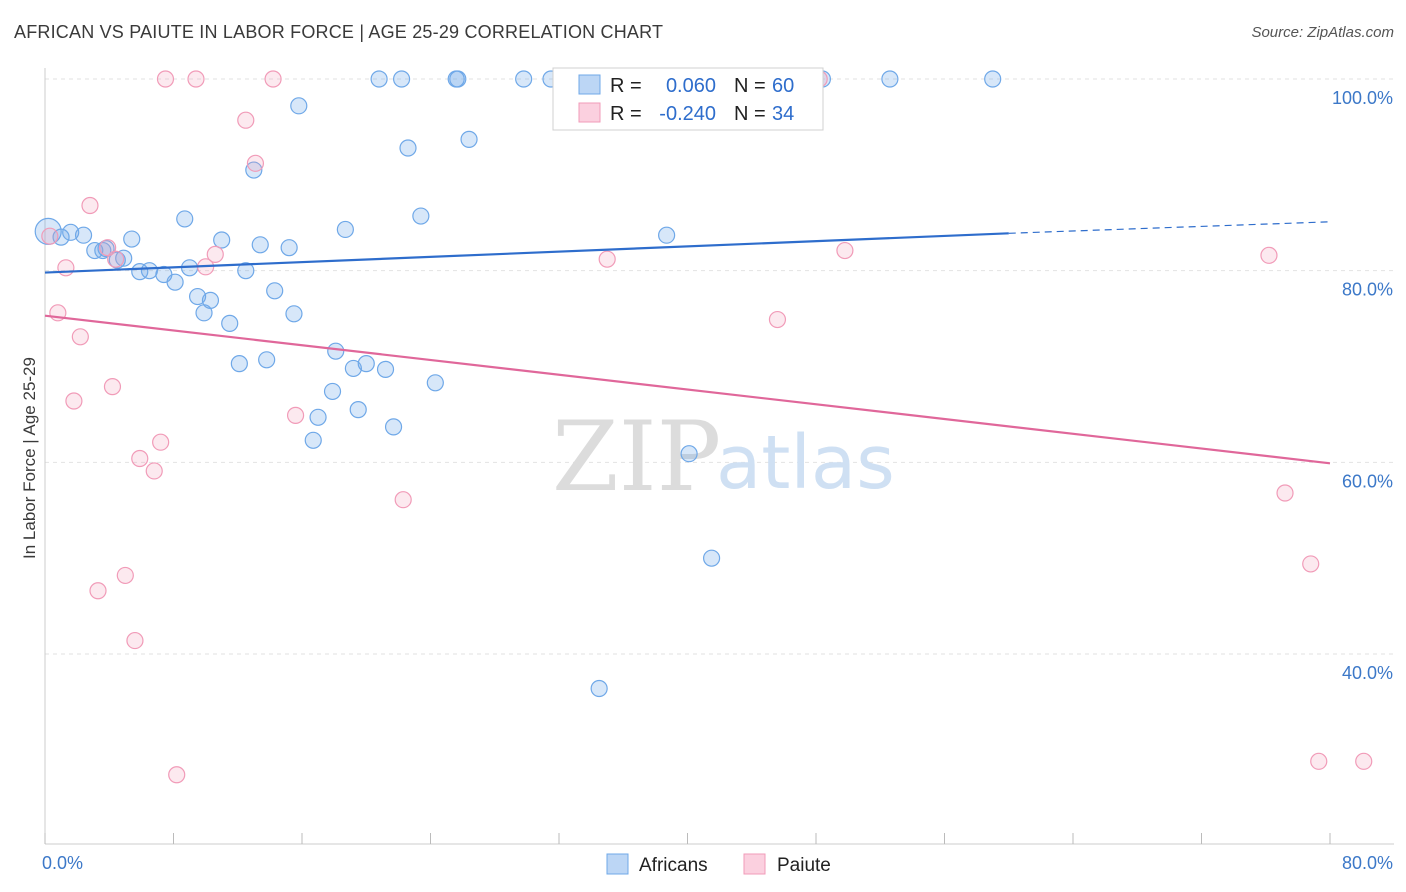 This screenshot has height=892, width=1406. Describe the element at coordinates (589, 84) in the screenshot. I see `legend-swatch-africans` at that location.